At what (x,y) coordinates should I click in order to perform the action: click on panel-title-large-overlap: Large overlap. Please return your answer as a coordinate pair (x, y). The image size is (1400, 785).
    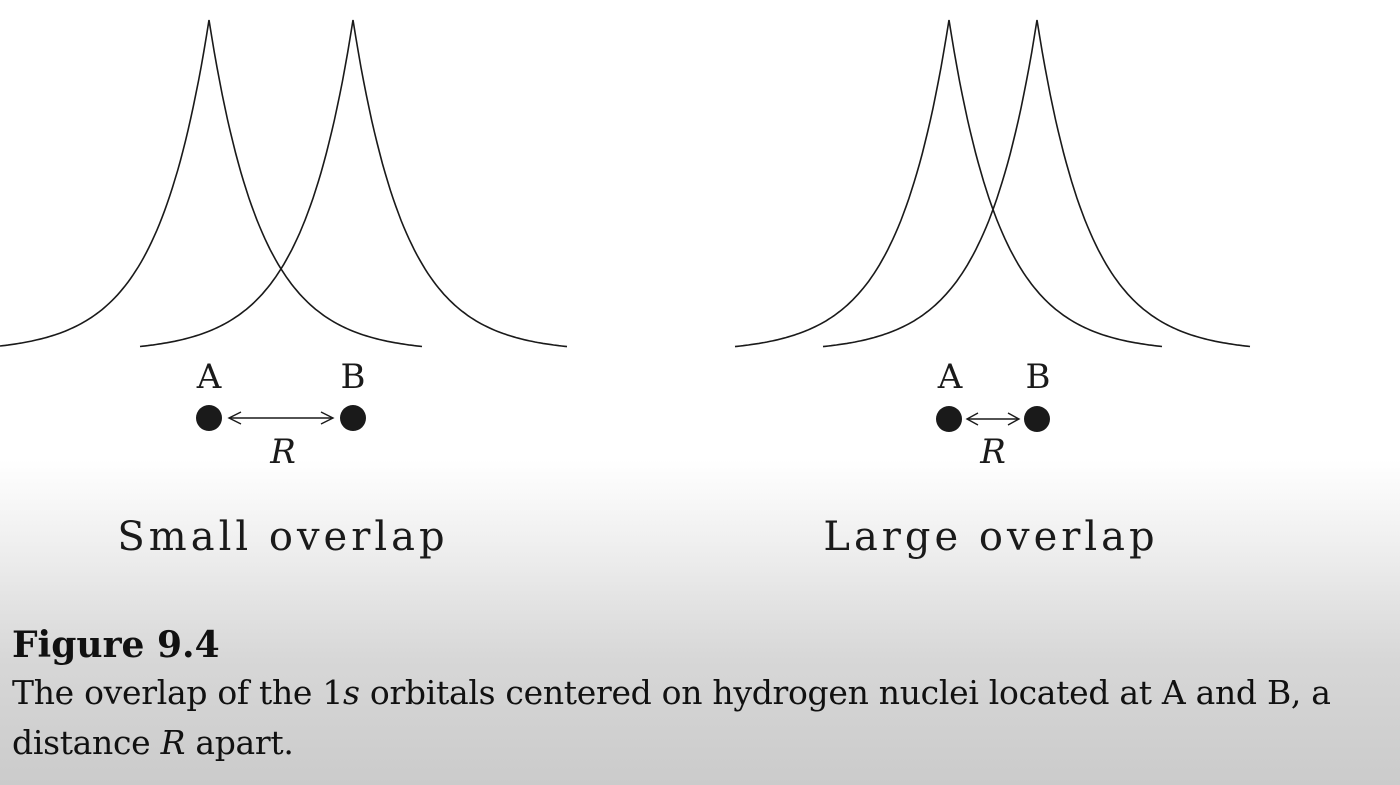
    Looking at the image, I should click on (990, 537).